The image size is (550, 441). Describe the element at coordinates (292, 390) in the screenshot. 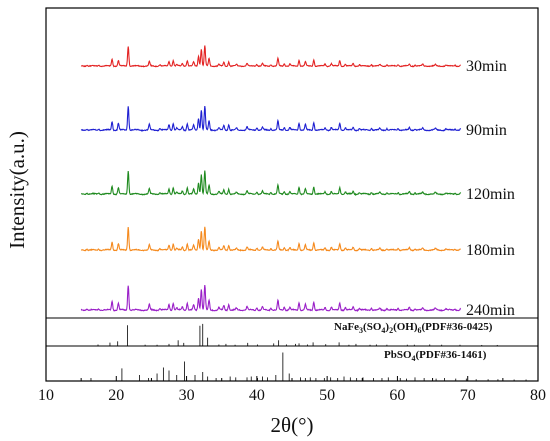

I see `x-axis: 10 20 30 40 50 60 70 80` at that location.